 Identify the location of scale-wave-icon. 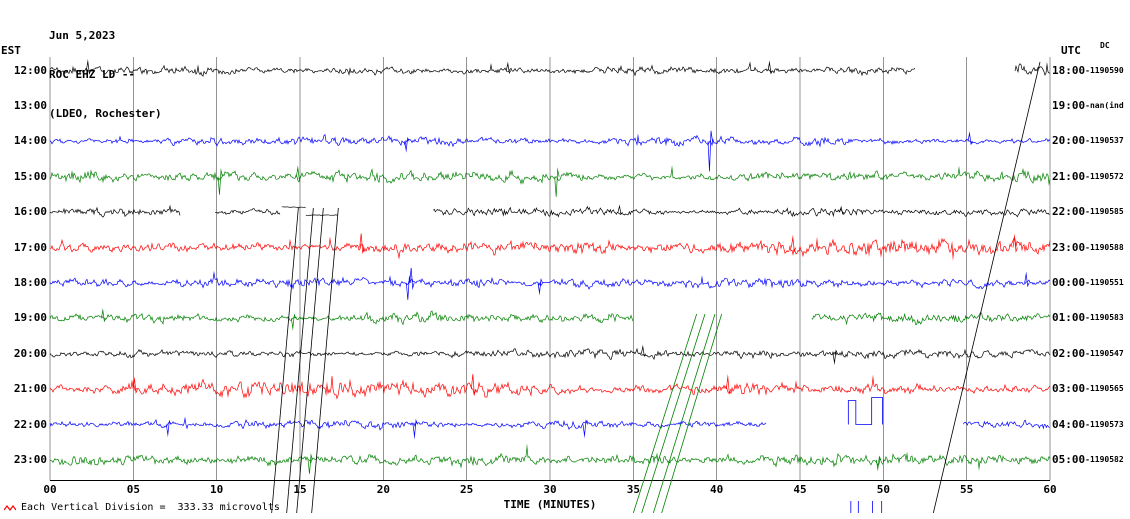
(10, 507).